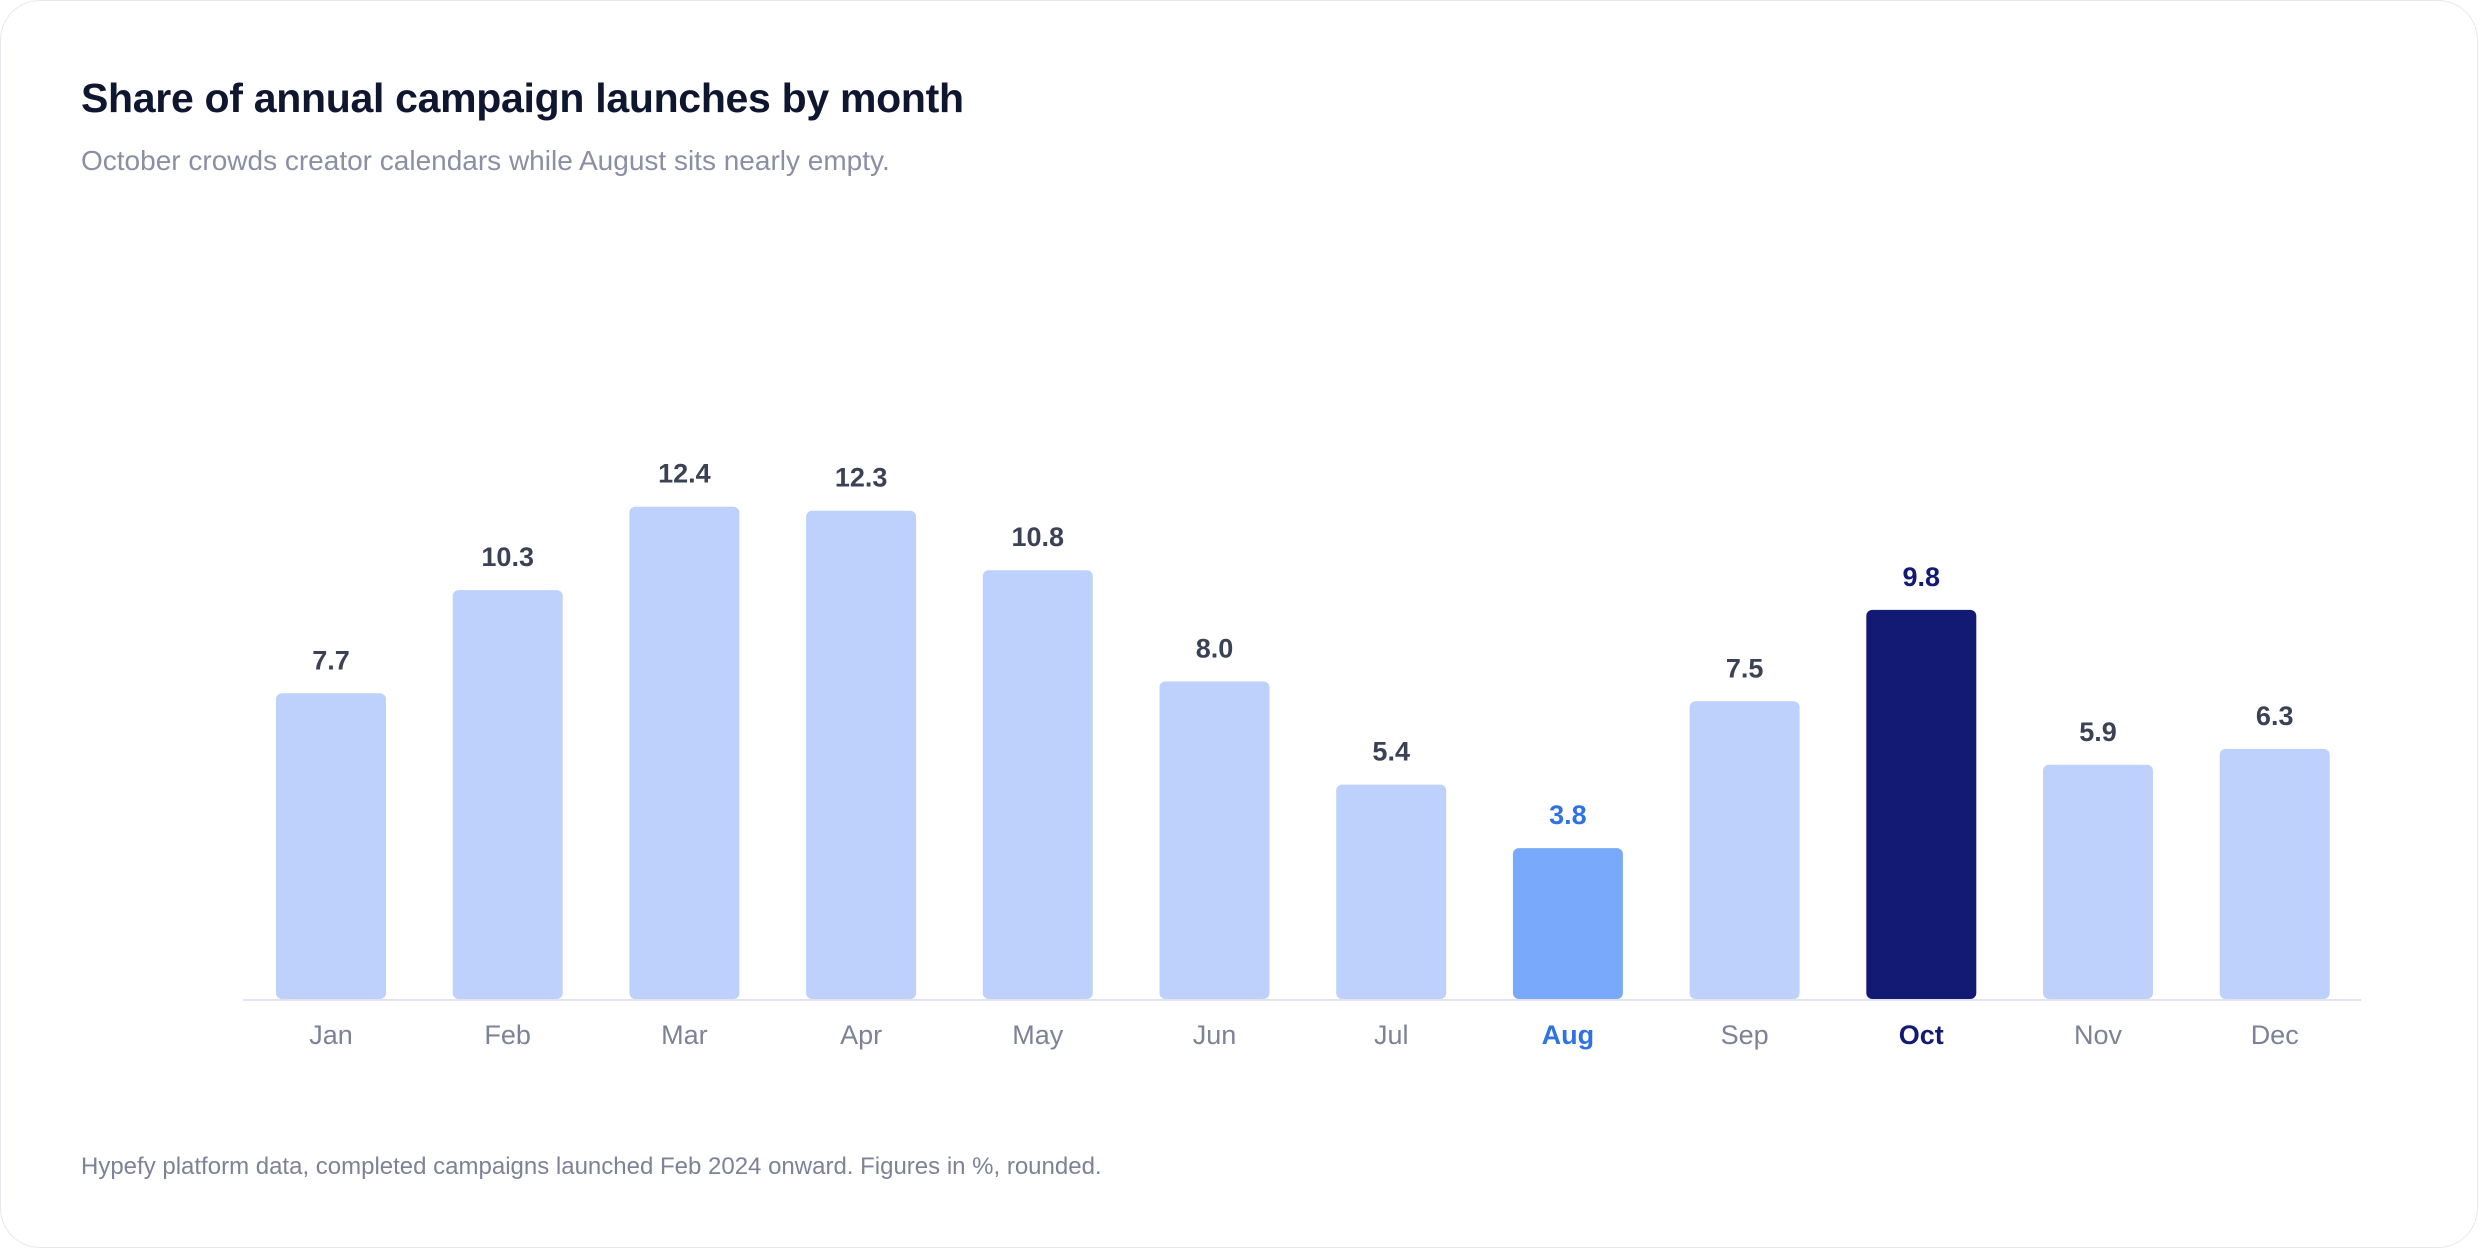  Describe the element at coordinates (1303, 1035) in the screenshot. I see `x-axis-tick-labels: Jan Feb Mar Apr May Jun Jul Aug Sep Oct Nov Dec` at that location.